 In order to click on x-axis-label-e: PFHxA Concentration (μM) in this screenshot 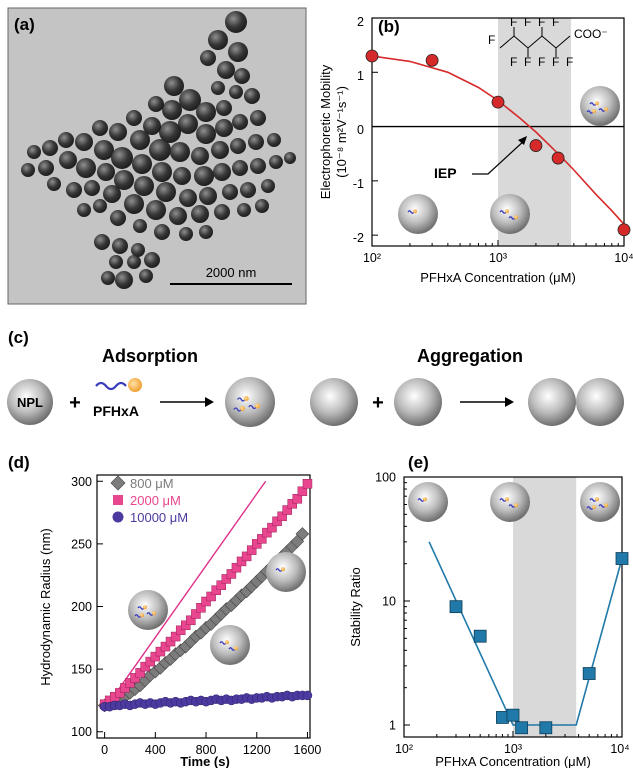, I will do `click(513, 761)`.